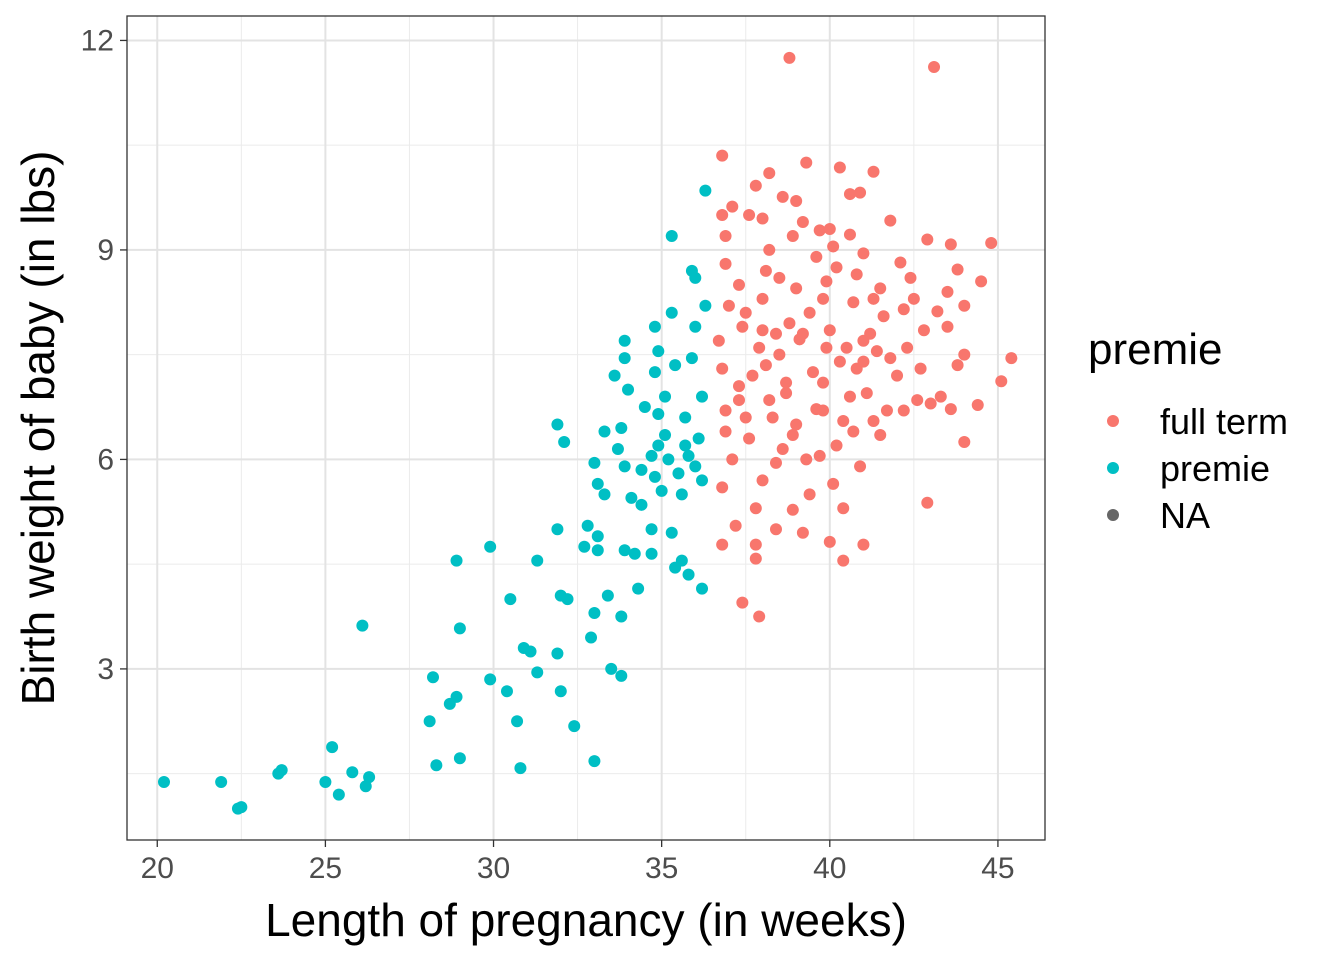 Image resolution: width=1344 pixels, height=960 pixels. What do you see at coordinates (1224, 421) in the screenshot?
I see `legend-label-full-term: full term` at bounding box center [1224, 421].